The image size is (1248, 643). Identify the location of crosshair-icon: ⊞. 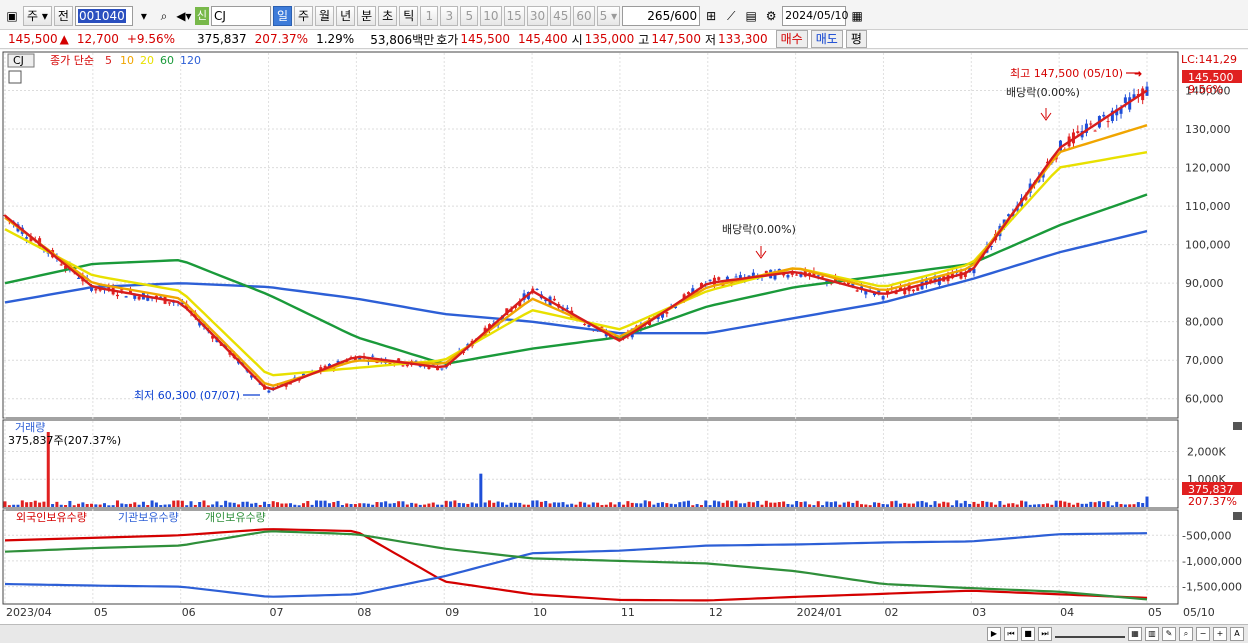
(711, 15).